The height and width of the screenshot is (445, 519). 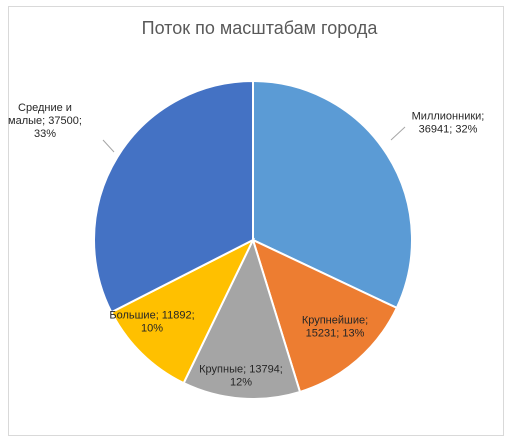 I want to click on data-label-line: малые; 37500;, so click(x=45, y=121).